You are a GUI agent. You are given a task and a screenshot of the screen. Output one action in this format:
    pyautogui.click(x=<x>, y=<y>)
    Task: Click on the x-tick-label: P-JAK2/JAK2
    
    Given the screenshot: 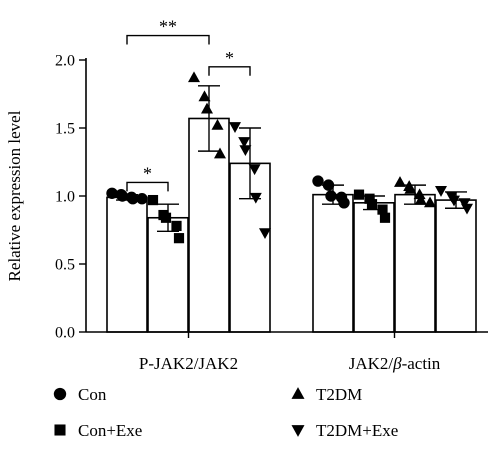 What is the action you would take?
    pyautogui.click(x=188, y=363)
    